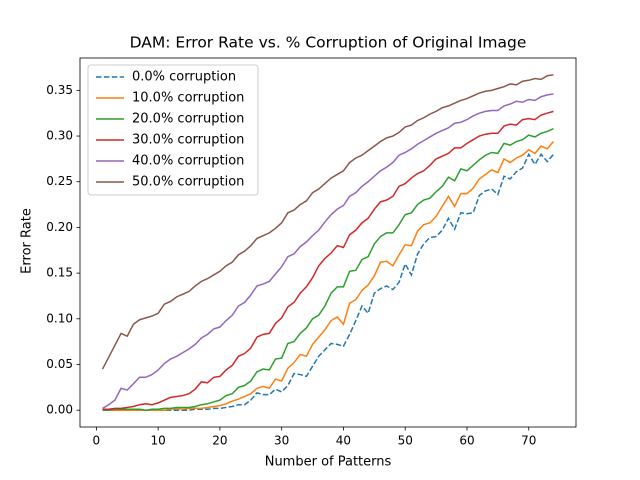  What do you see at coordinates (59, 90) in the screenshot?
I see `y-tick-label: 0.35` at bounding box center [59, 90].